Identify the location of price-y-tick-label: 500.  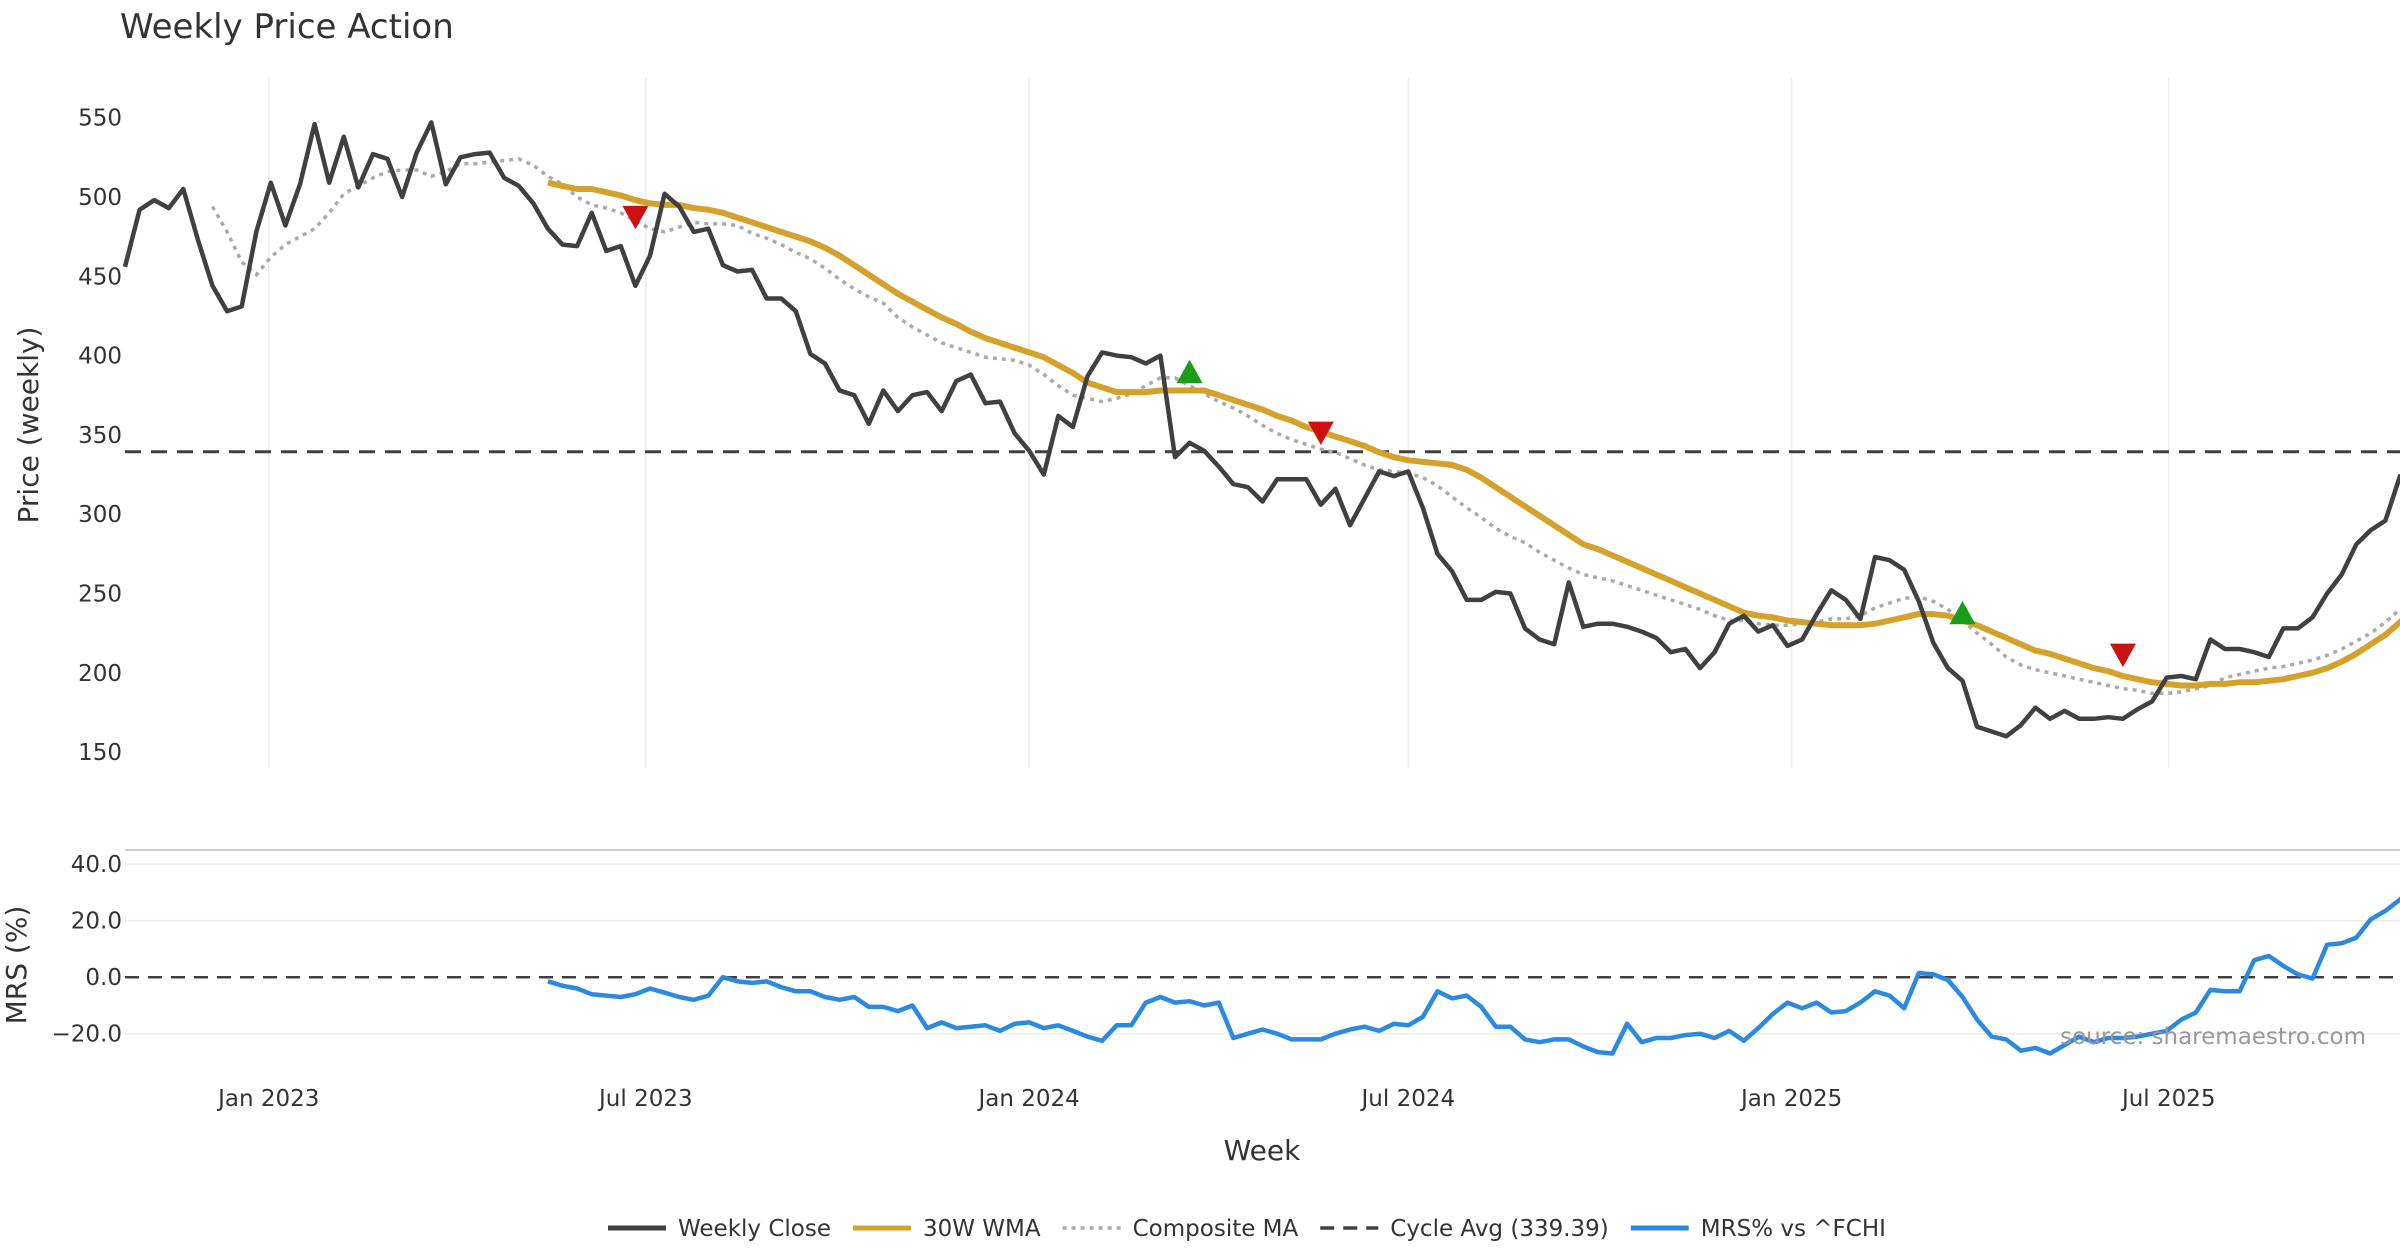
(100, 198).